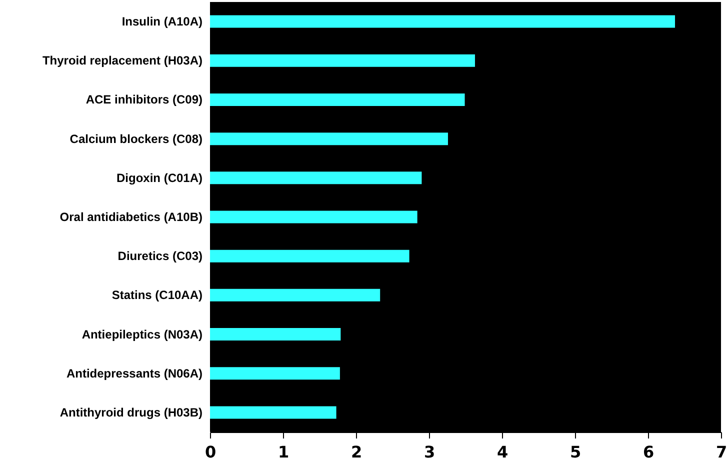  Describe the element at coordinates (136, 139) in the screenshot. I see `y-tick-label: Calcium blockers (C08)` at that location.